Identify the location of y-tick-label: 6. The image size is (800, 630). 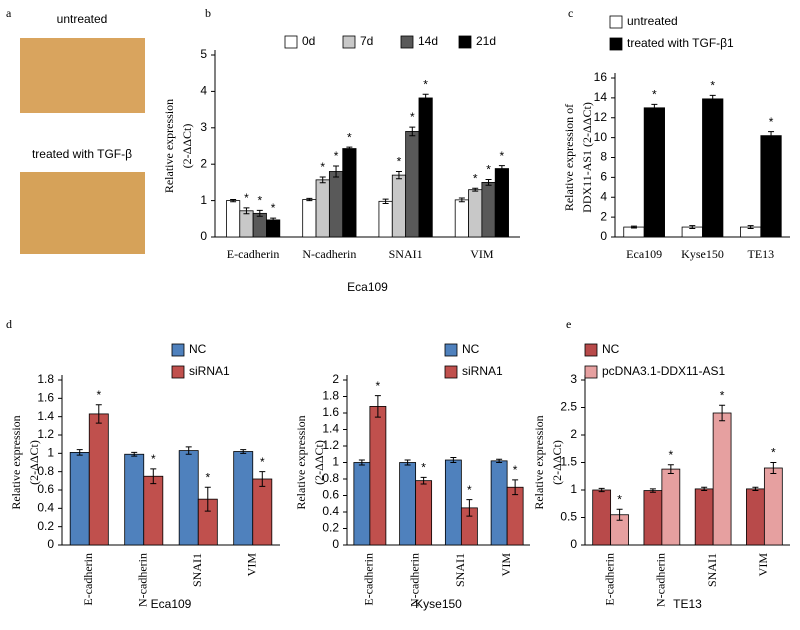
(603, 177).